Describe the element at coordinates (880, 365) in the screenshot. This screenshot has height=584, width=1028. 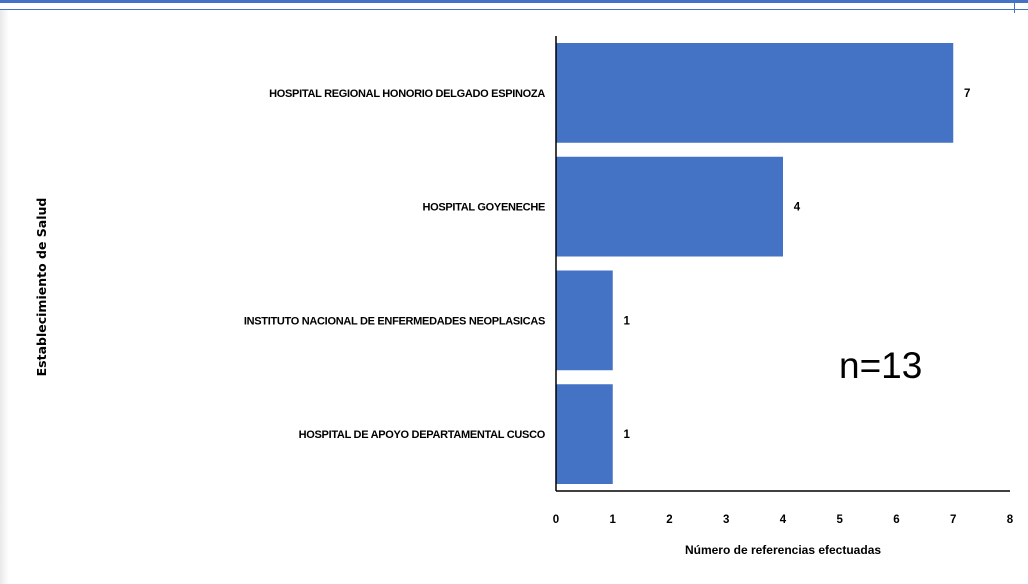
I see `sample-size-annotation: n=13` at that location.